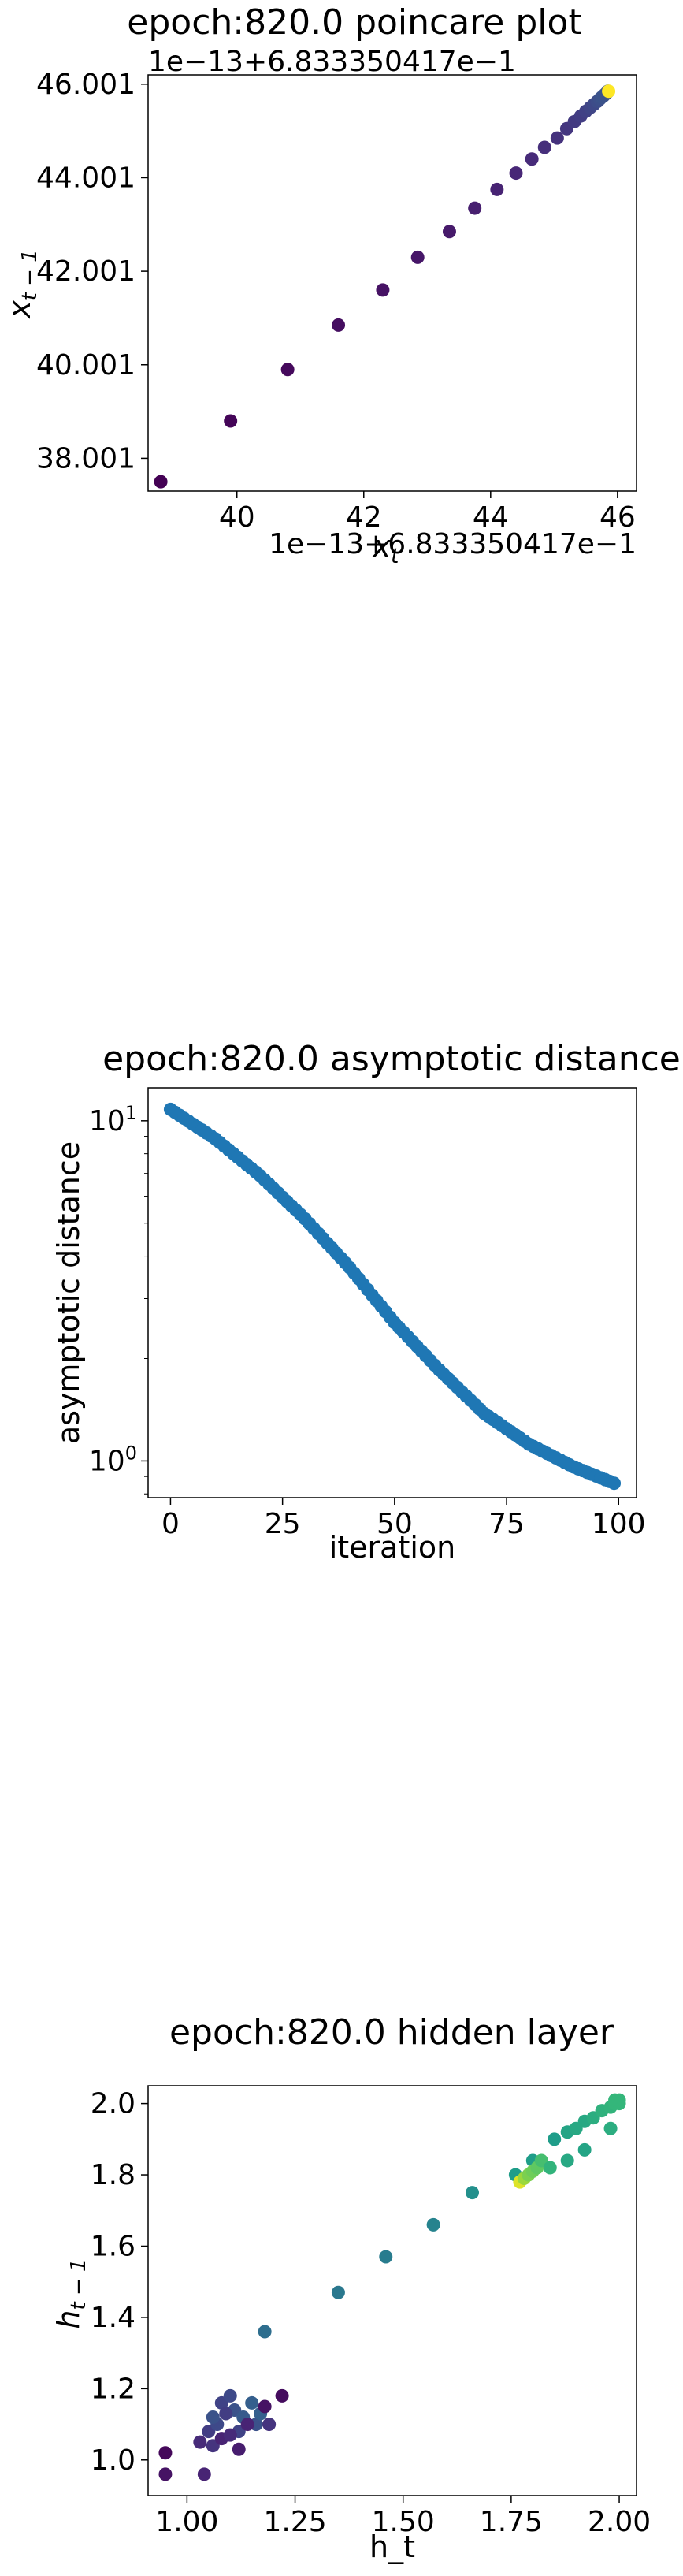 The width and height of the screenshot is (683, 2576). What do you see at coordinates (364, 517) in the screenshot?
I see `poincare-x-tick-label: 42` at bounding box center [364, 517].